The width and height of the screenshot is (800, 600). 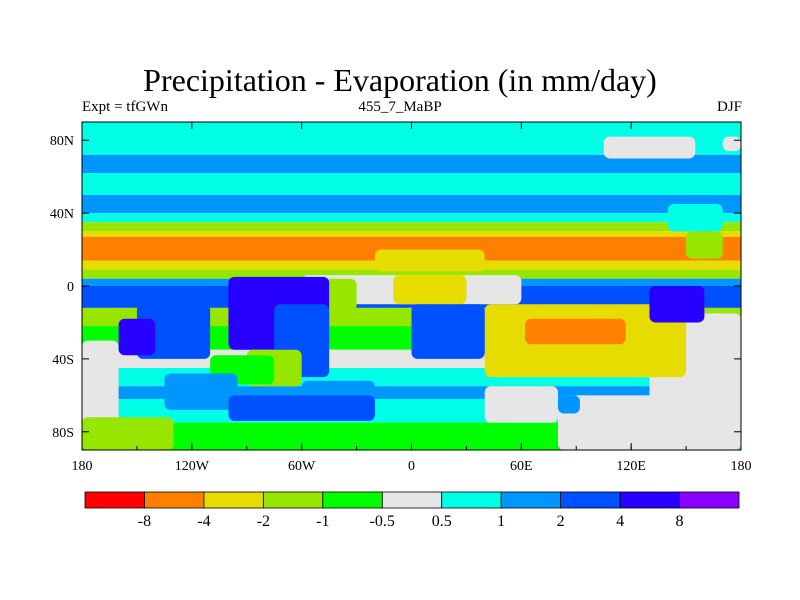 I want to click on y-tick-label: 80S, so click(x=63, y=433).